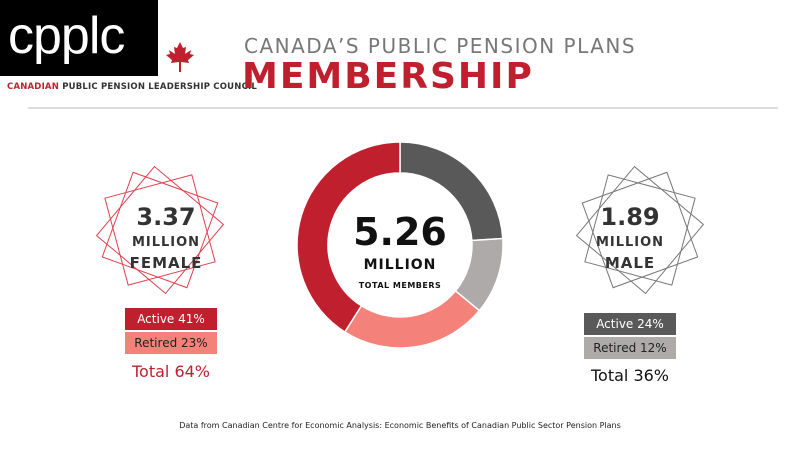 Image resolution: width=800 pixels, height=450 pixels. I want to click on logo: cpplc, so click(79, 38).